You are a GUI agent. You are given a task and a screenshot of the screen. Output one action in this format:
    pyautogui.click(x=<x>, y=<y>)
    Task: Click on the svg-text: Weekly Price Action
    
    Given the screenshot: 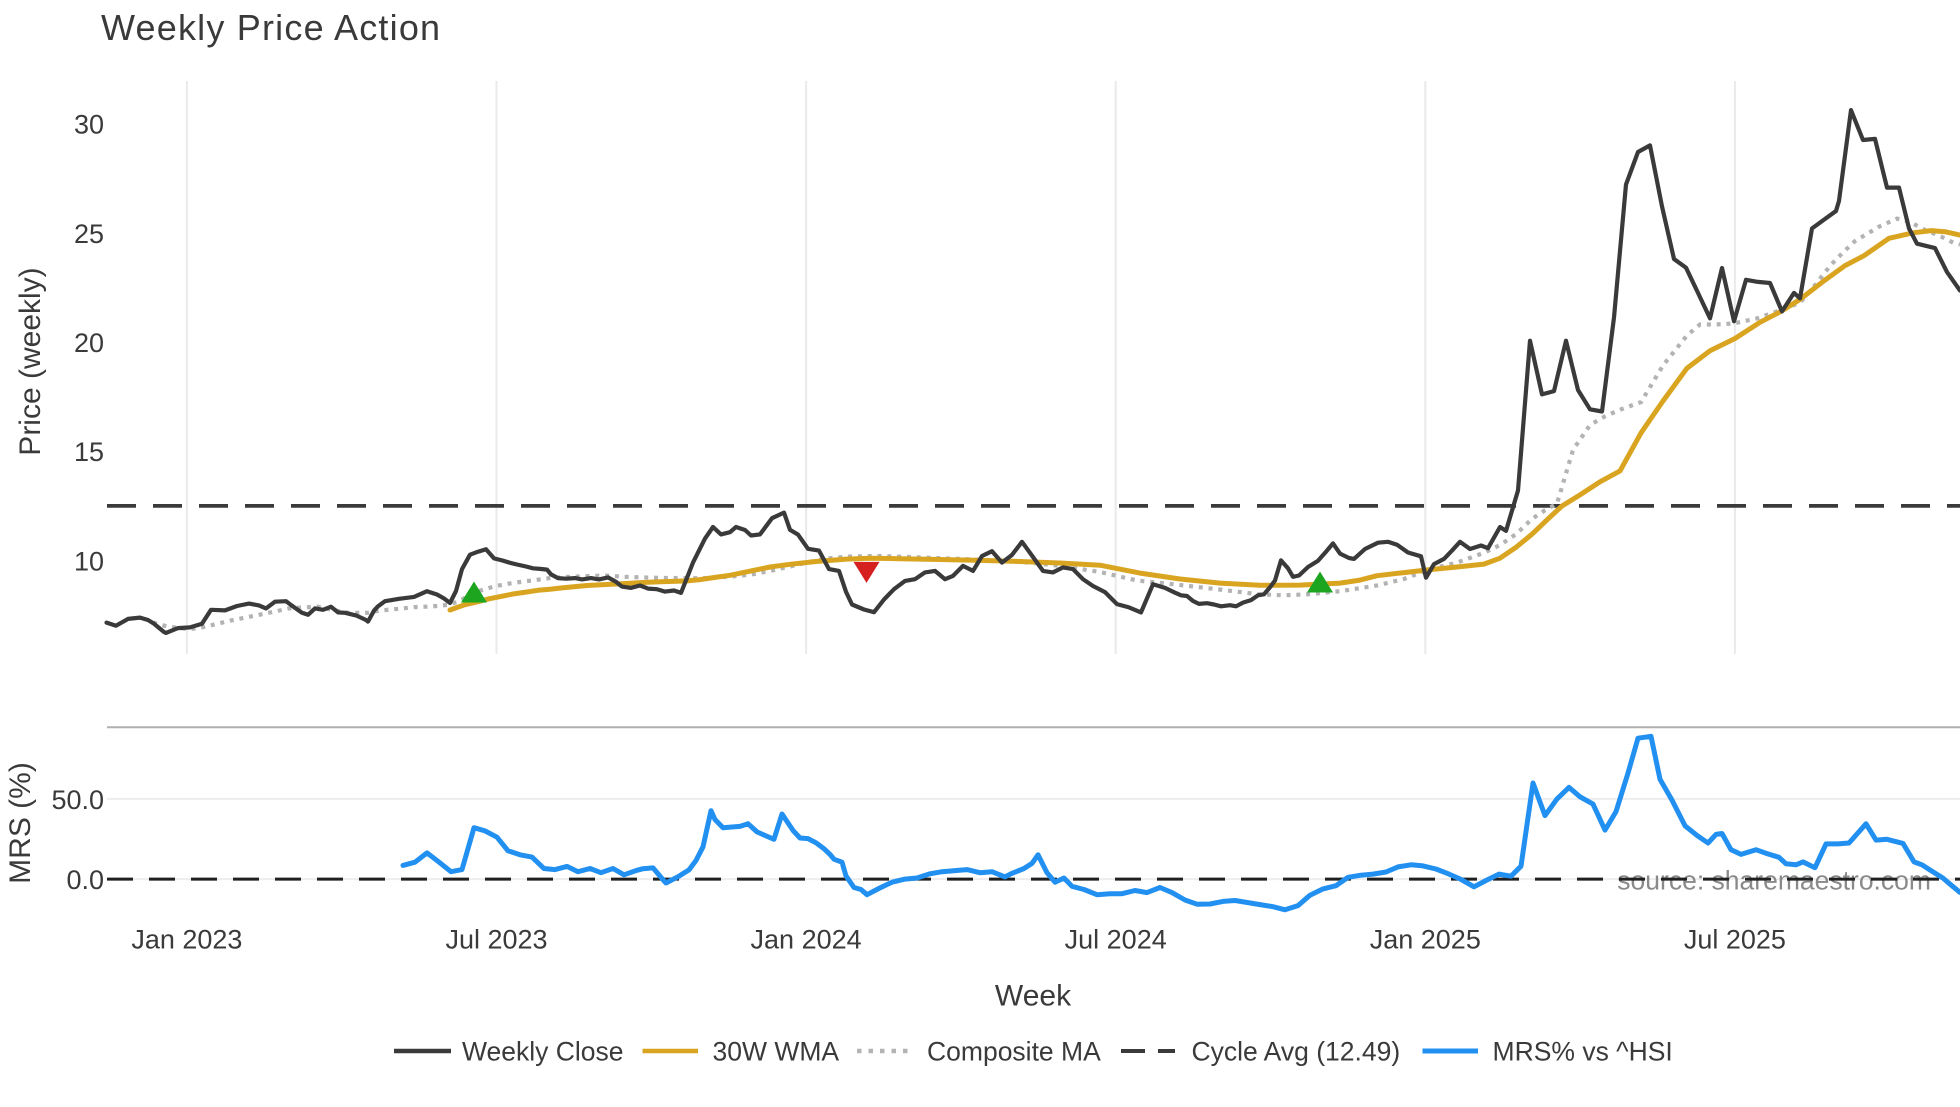 What is the action you would take?
    pyautogui.click(x=271, y=27)
    